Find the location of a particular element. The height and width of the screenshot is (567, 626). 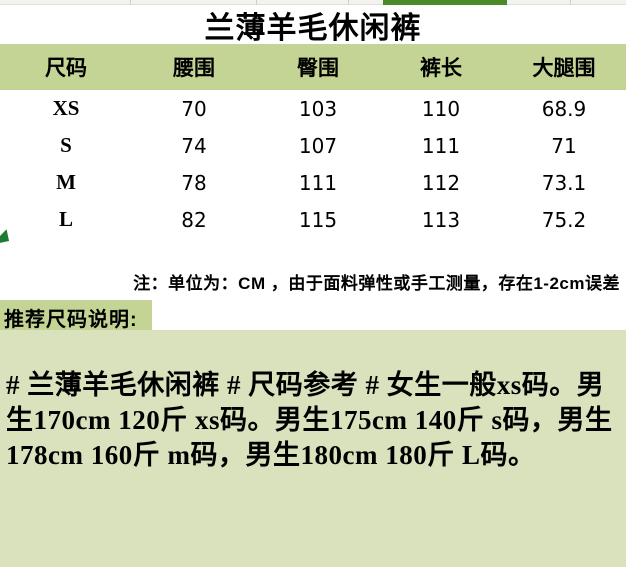

table-row: XS 70 103 110 68.9 is located at coordinates (313, 108).